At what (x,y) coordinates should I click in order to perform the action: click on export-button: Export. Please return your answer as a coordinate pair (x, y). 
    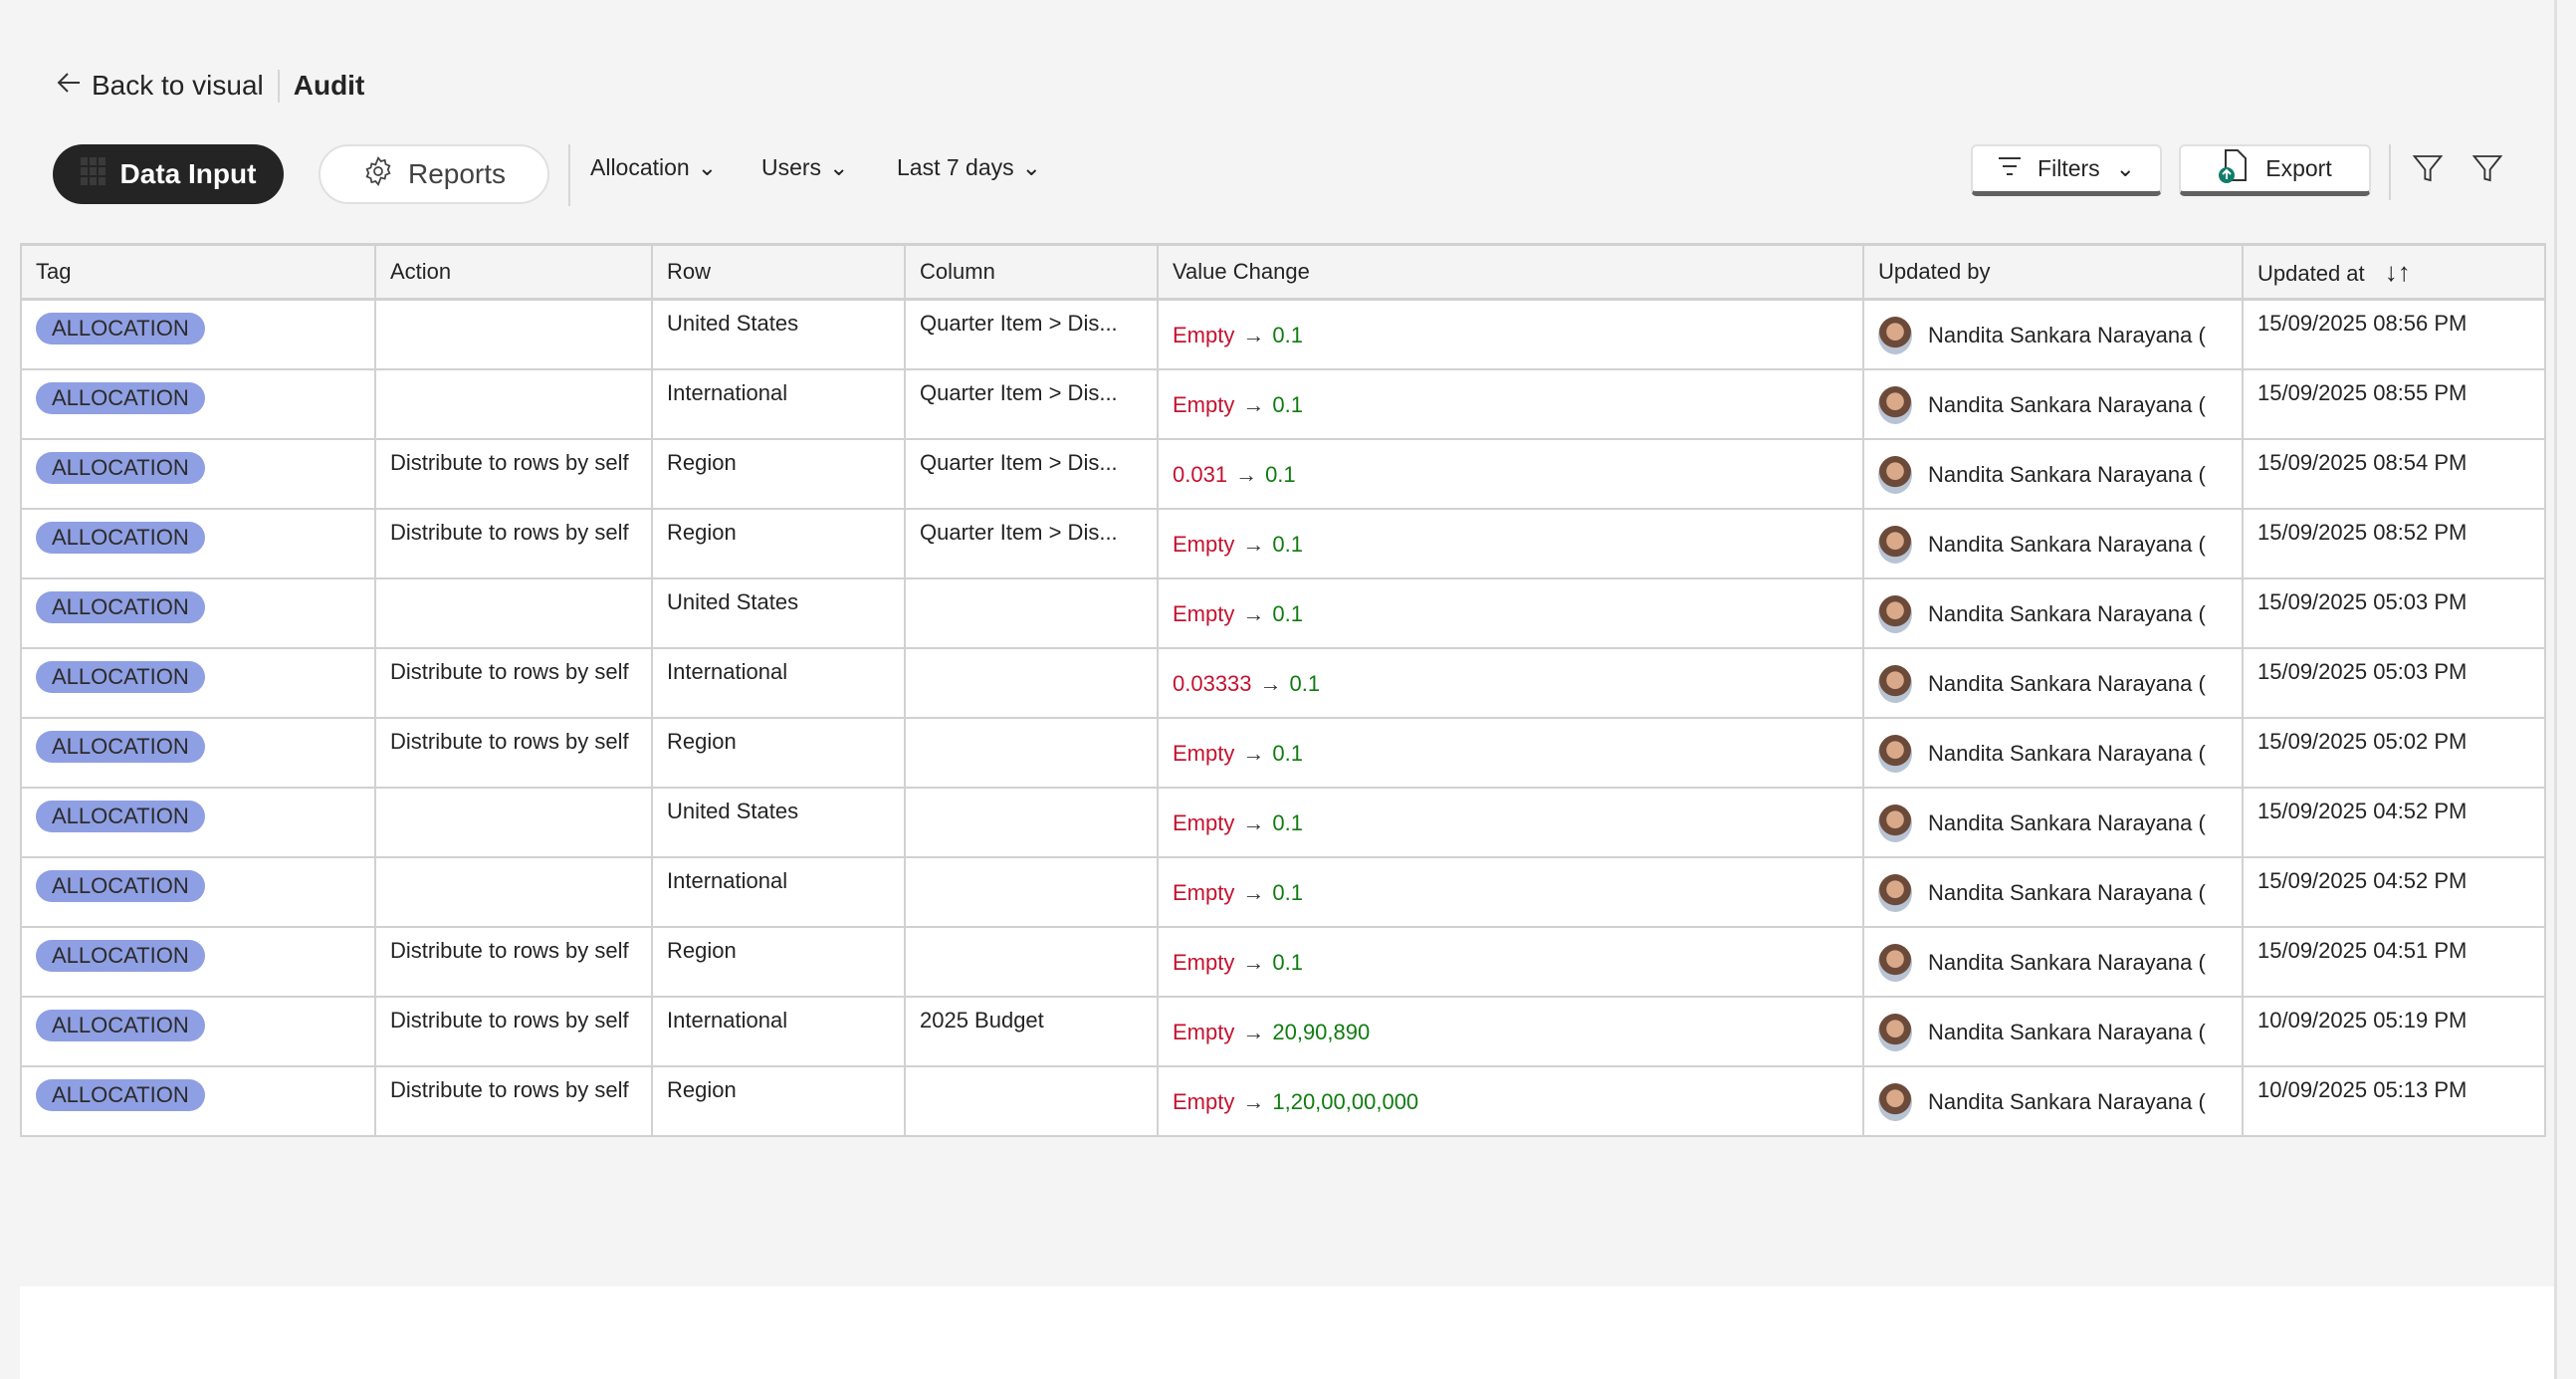
    Looking at the image, I should click on (2275, 170).